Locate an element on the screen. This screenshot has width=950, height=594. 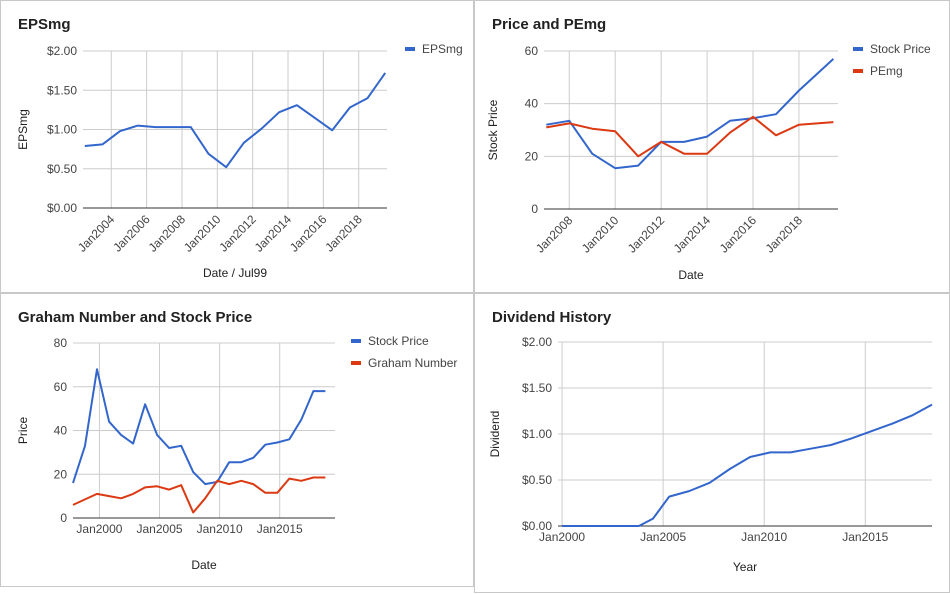
x-tick-label: Jan2006 is located at coordinates (131, 233).